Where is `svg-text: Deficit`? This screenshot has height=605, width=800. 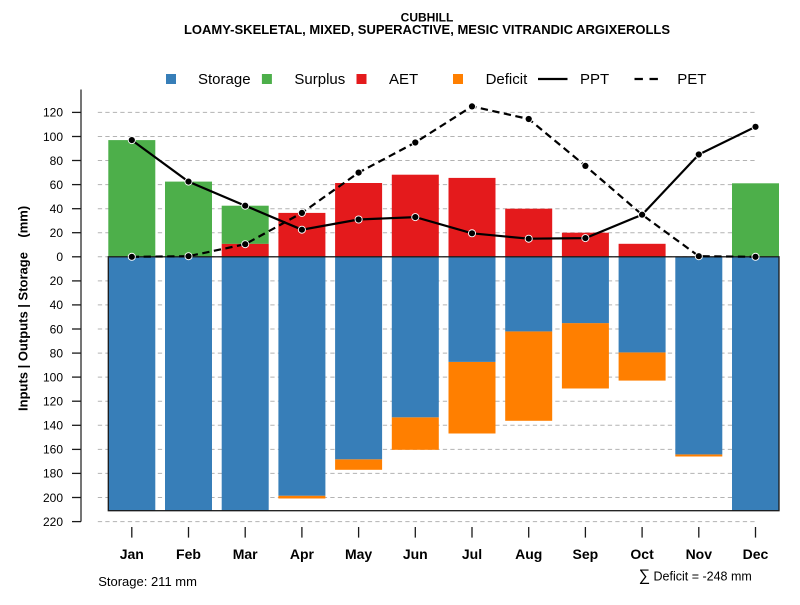
svg-text: Deficit is located at coordinates (507, 79).